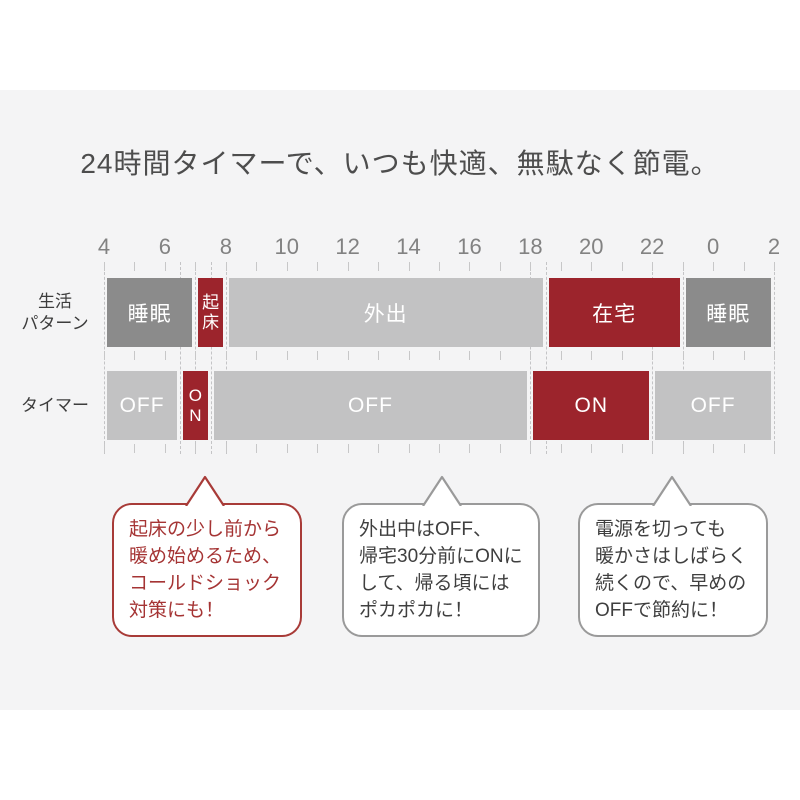 This screenshot has height=800, width=800. What do you see at coordinates (774, 246) in the screenshot?
I see `axis-tick-label: 2` at bounding box center [774, 246].